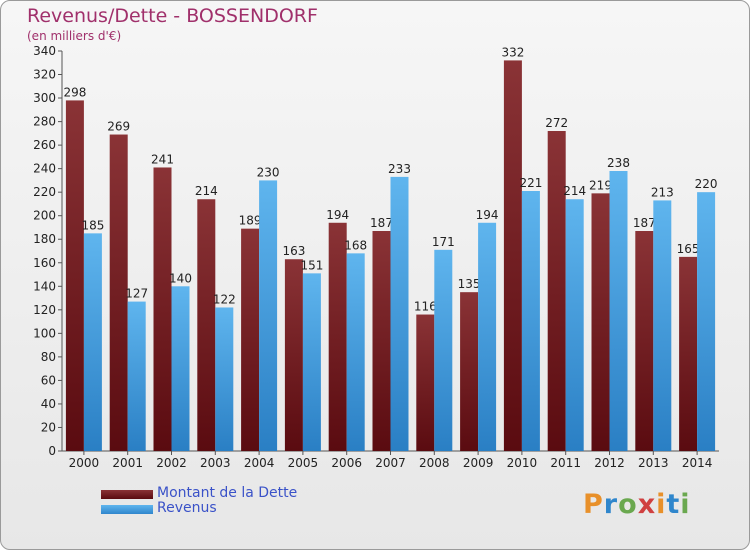 The height and width of the screenshot is (550, 750). Describe the element at coordinates (136, 294) in the screenshot. I see `data-label-revenus: 127` at that location.